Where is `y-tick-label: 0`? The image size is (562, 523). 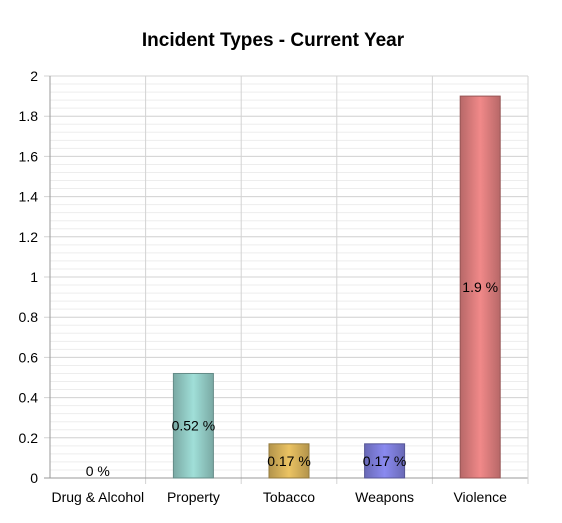 y-tick-label: 0 is located at coordinates (34, 478).